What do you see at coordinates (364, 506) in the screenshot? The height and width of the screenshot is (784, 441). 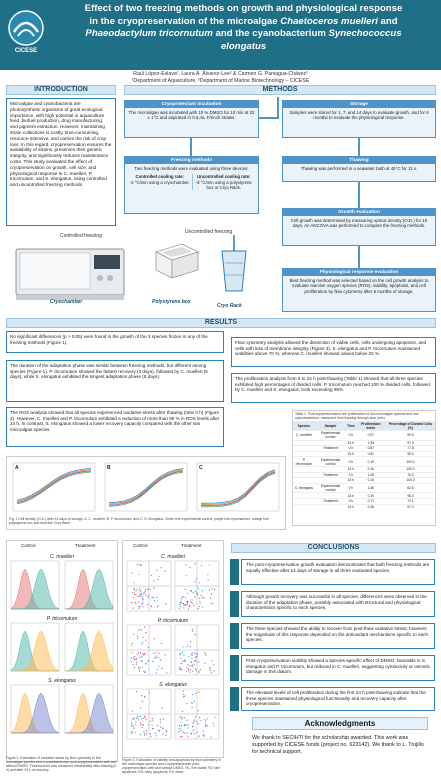 I see `table-row: 24 h 0.46 97.2` at bounding box center [364, 506].